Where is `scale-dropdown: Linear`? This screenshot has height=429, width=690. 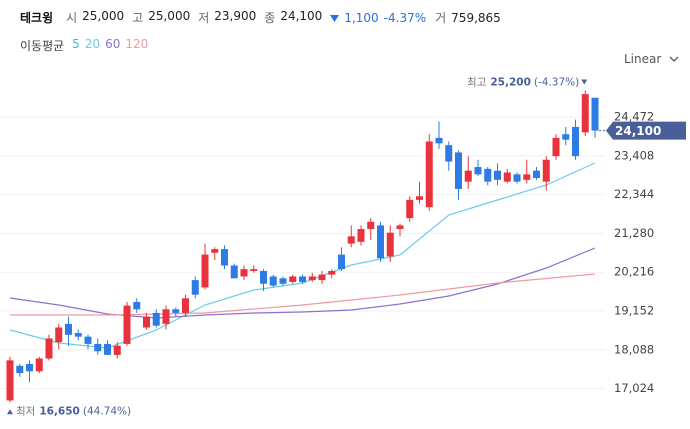
scale-dropdown: Linear is located at coordinates (651, 59).